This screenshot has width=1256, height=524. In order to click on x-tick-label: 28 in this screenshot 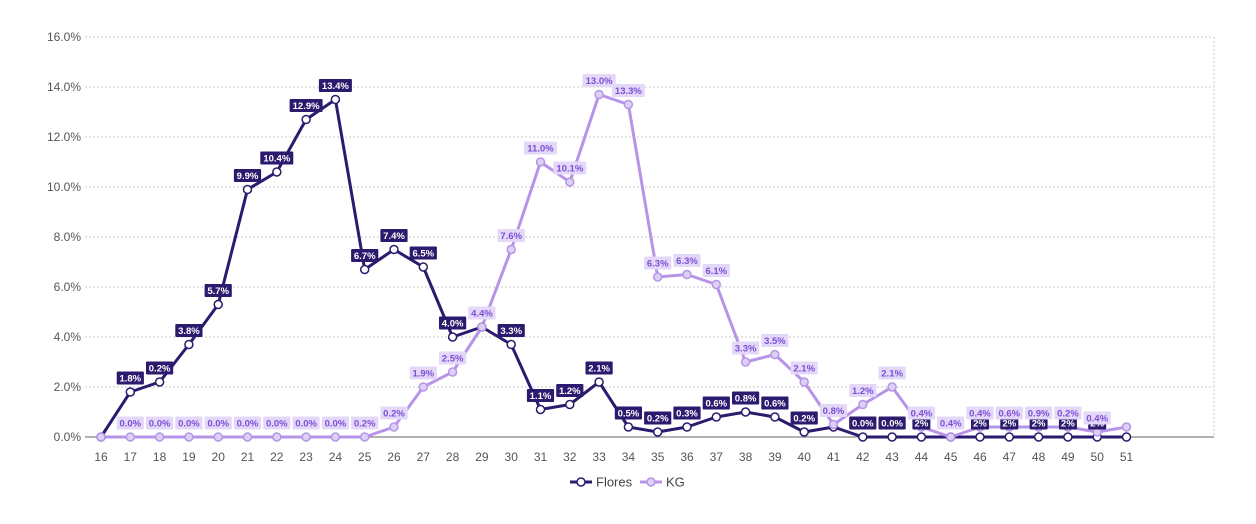, I will do `click(453, 457)`.